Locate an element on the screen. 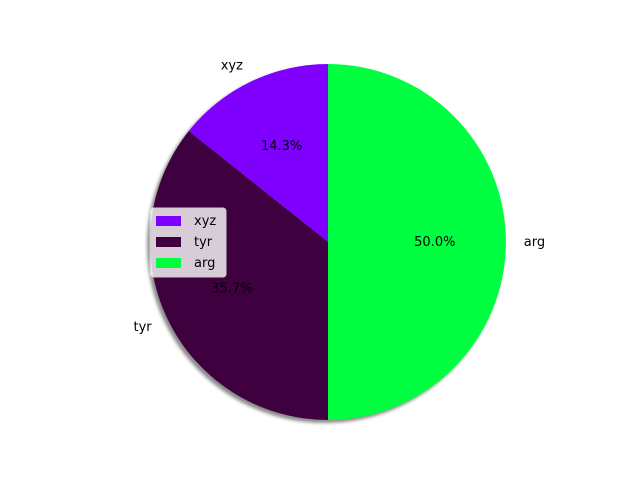 Image resolution: width=640 pixels, height=484 pixels. legend-label-arg: arg is located at coordinates (204, 263).